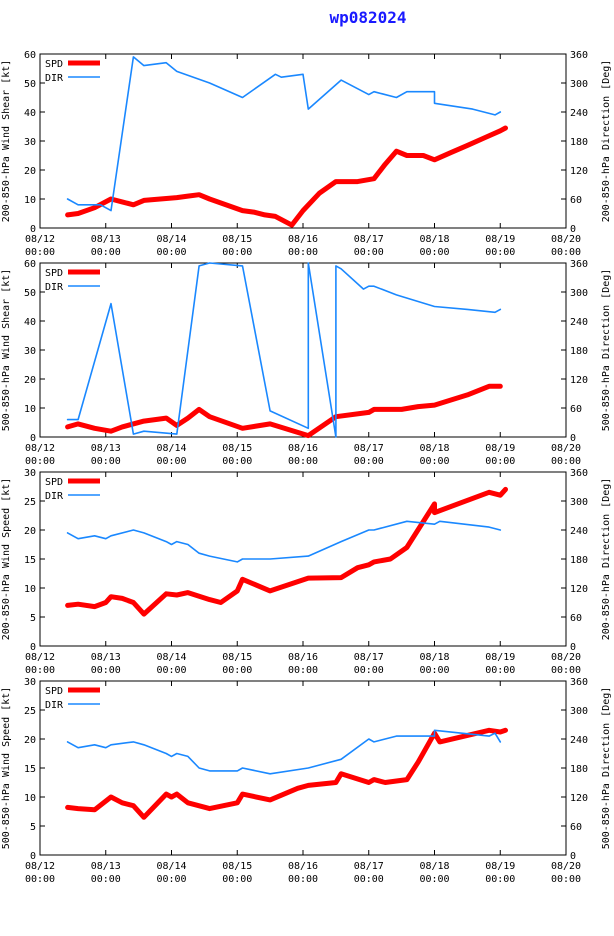  Describe the element at coordinates (6, 350) in the screenshot. I see `y-axis-label: 500-850-hPa Wind Shear [kt]` at that location.